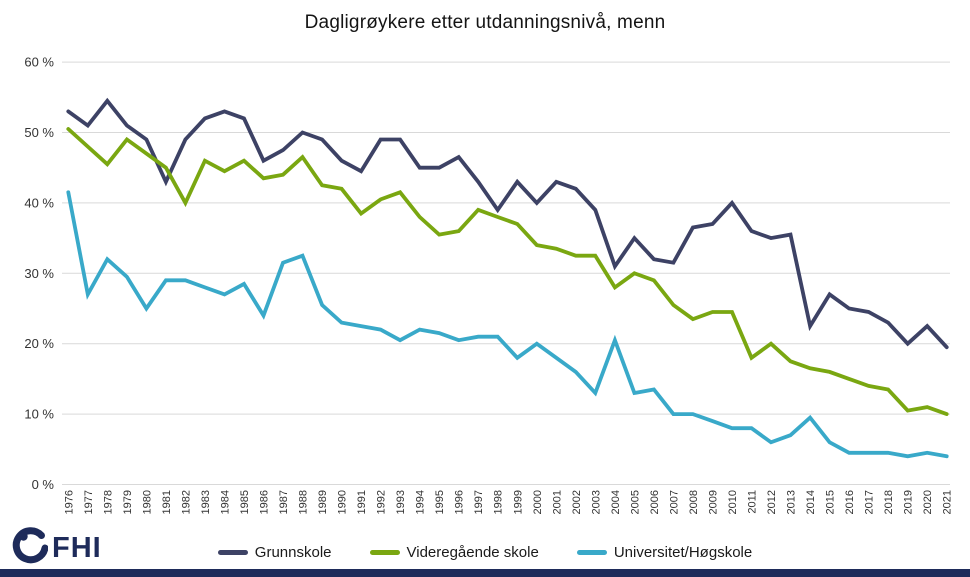  I want to click on x-axis-label-2016: 2016, so click(850, 502).